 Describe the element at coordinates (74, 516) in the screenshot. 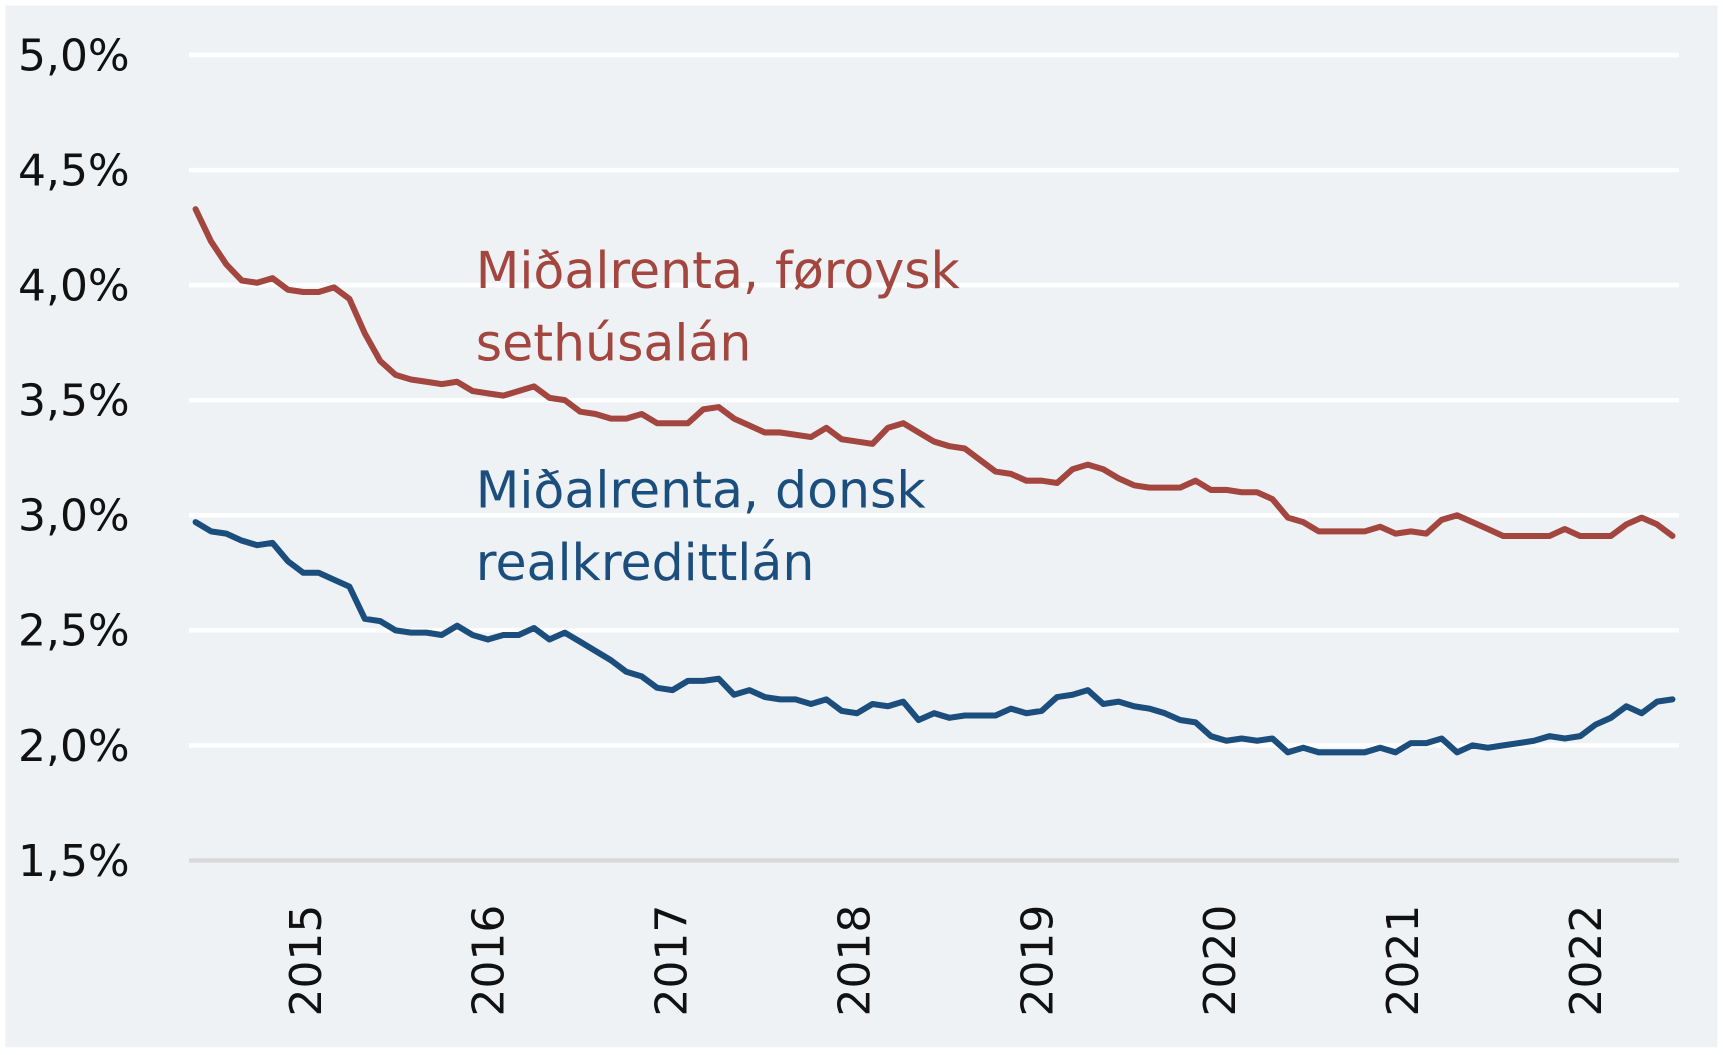

I see `y-tick-label: 3,0%` at that location.